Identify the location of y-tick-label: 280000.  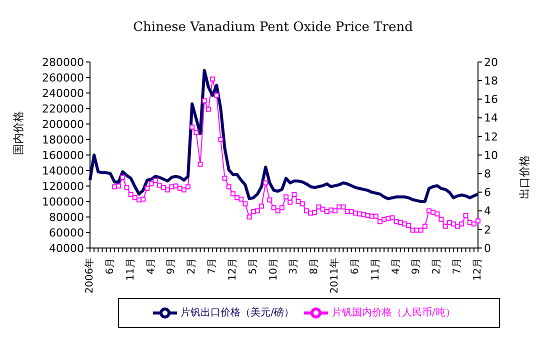
(63, 62).